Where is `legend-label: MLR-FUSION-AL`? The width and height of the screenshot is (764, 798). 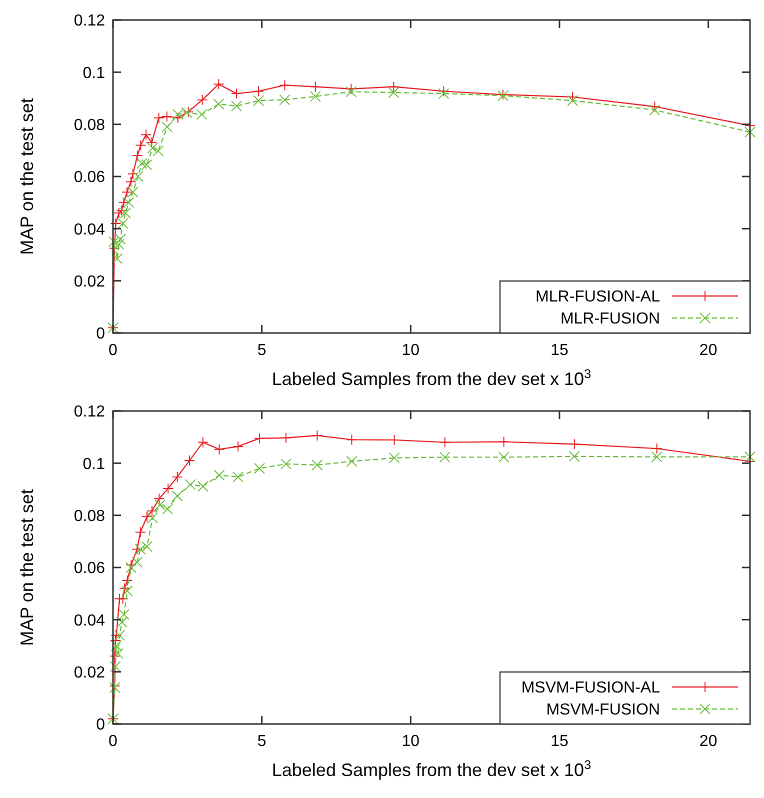 legend-label: MLR-FUSION-AL is located at coordinates (598, 297).